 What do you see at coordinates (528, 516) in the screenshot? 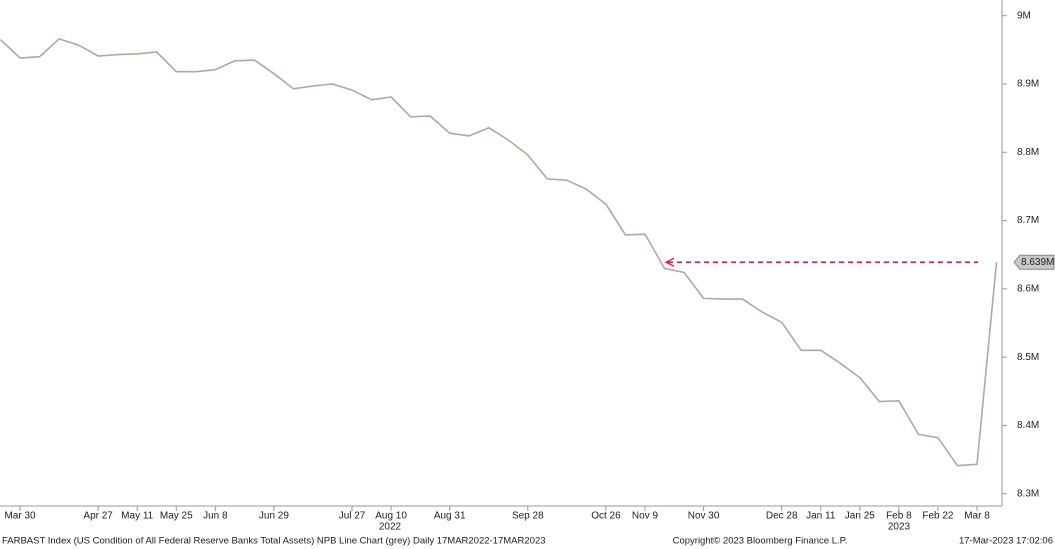
I see `x-tick-label: Sep 28` at bounding box center [528, 516].